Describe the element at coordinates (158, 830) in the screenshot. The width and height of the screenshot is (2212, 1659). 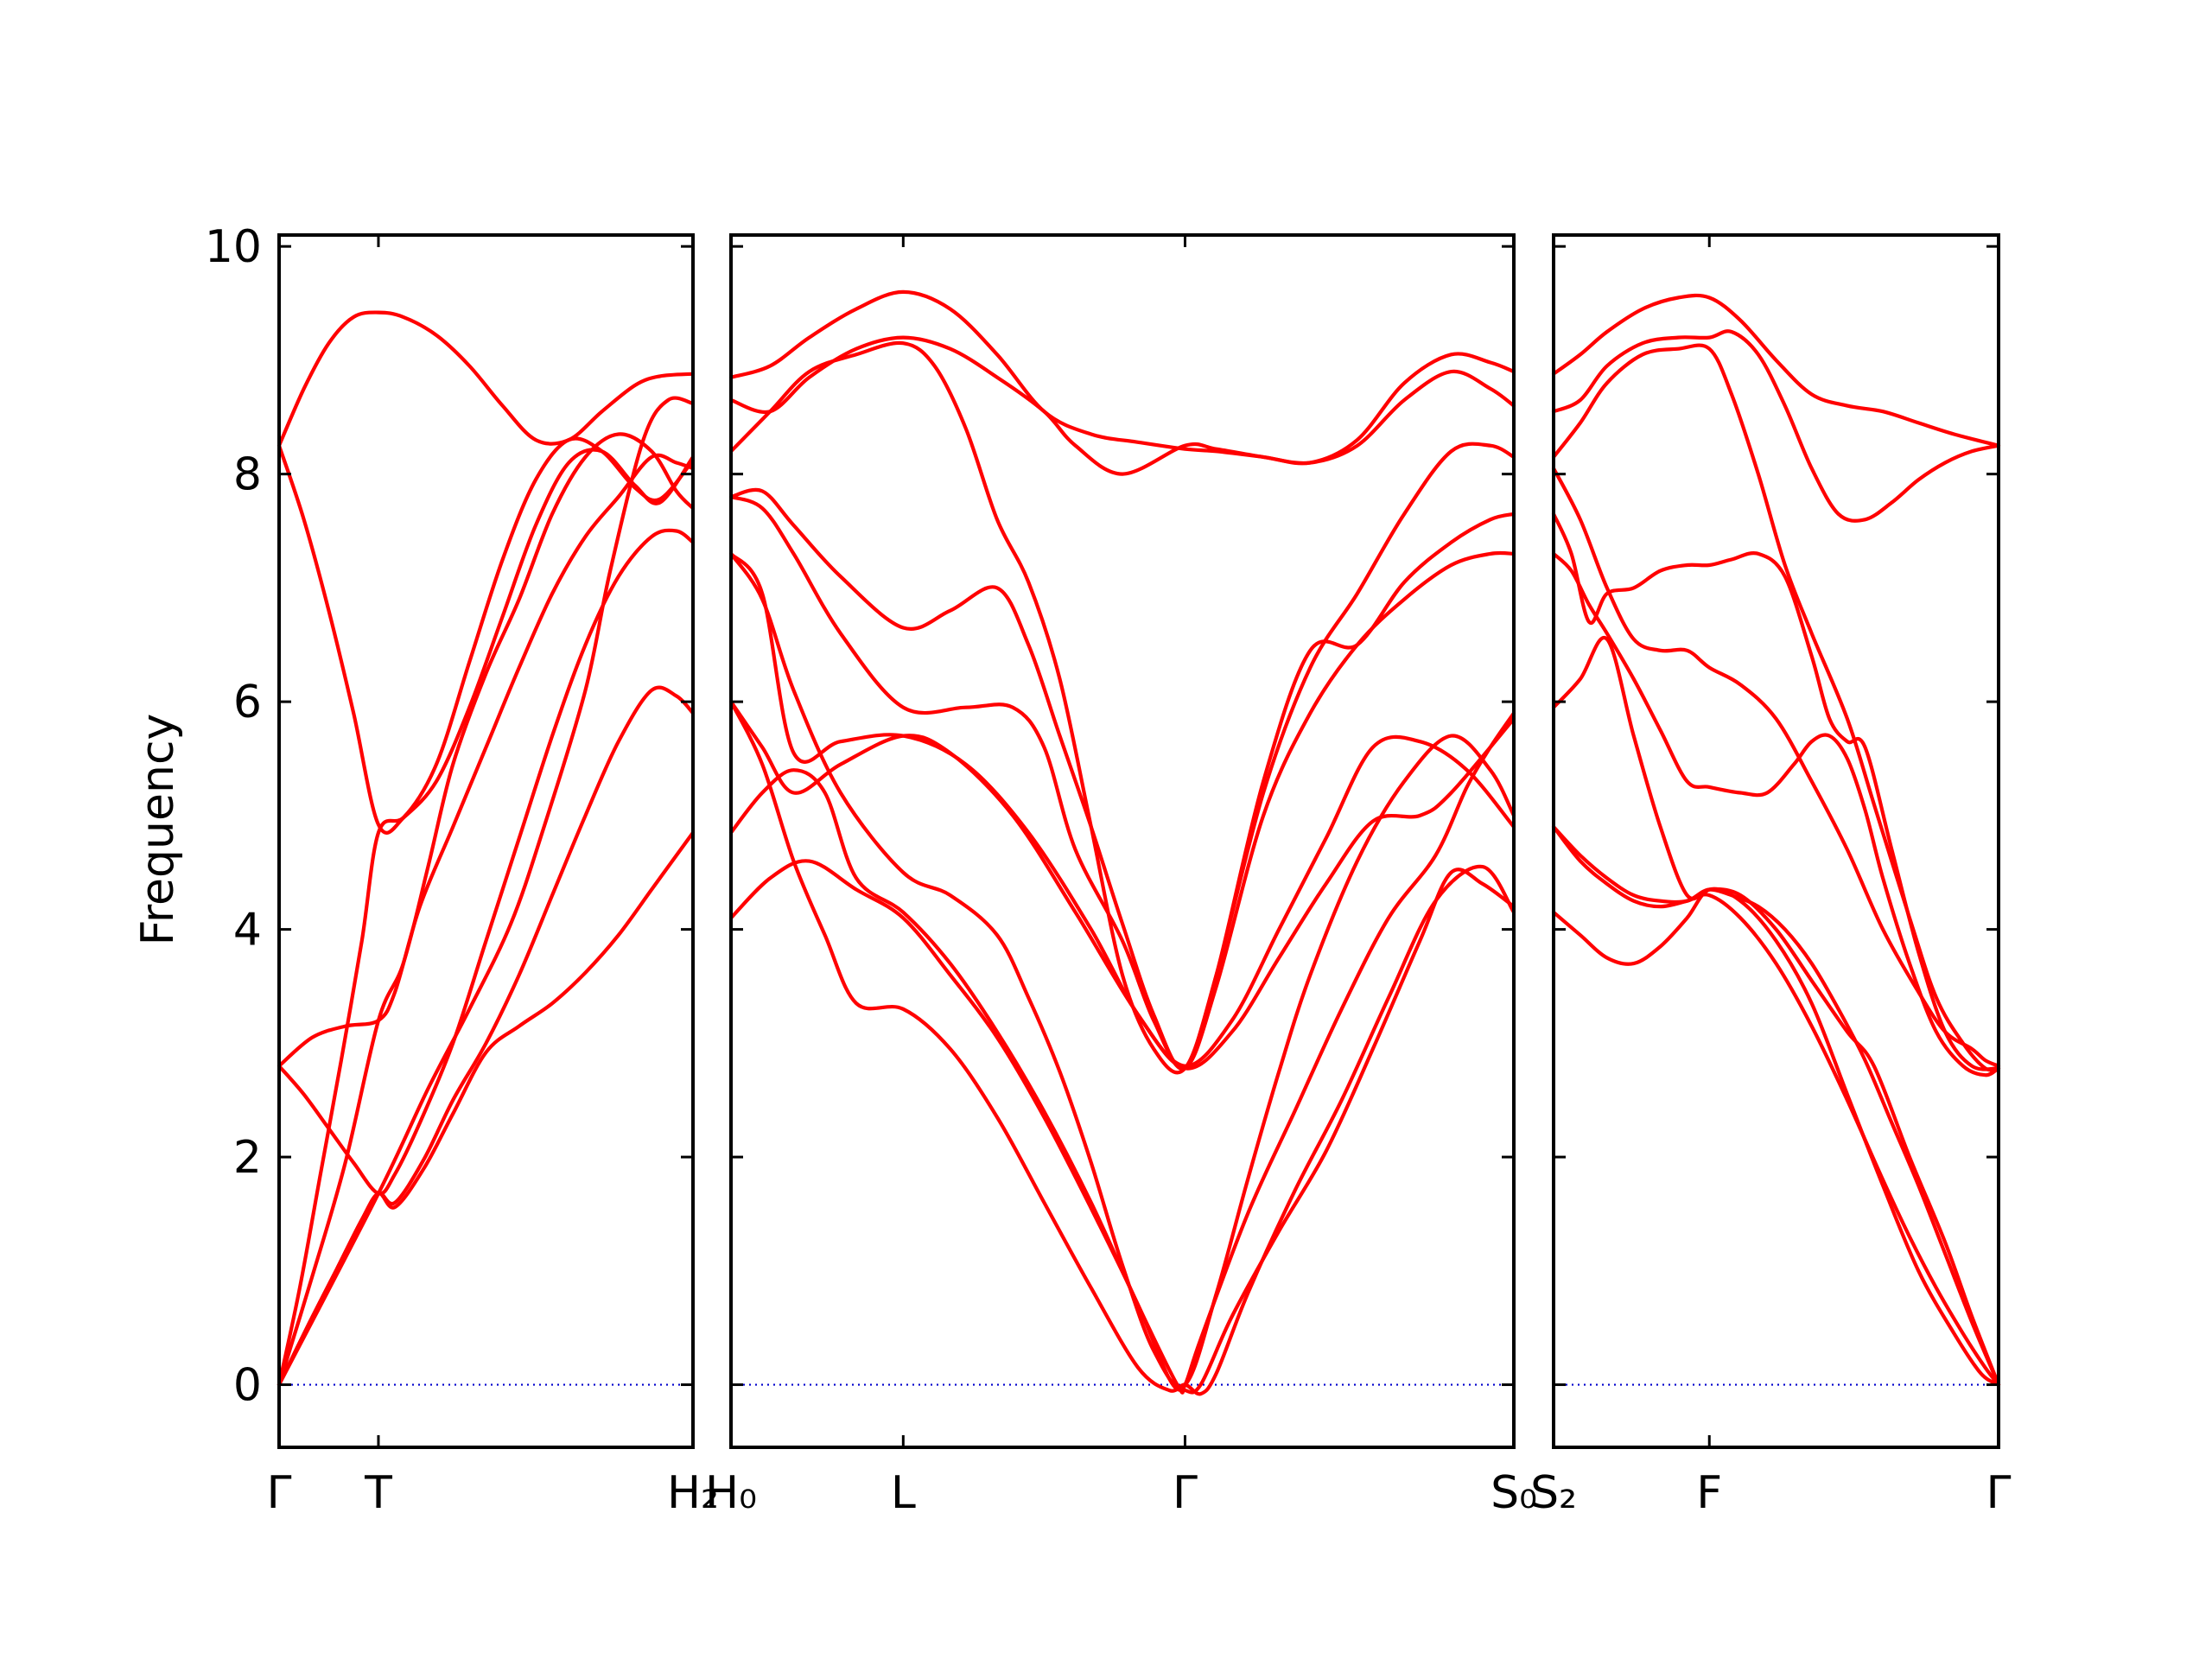
I see `y-axis-label: Frequency` at that location.